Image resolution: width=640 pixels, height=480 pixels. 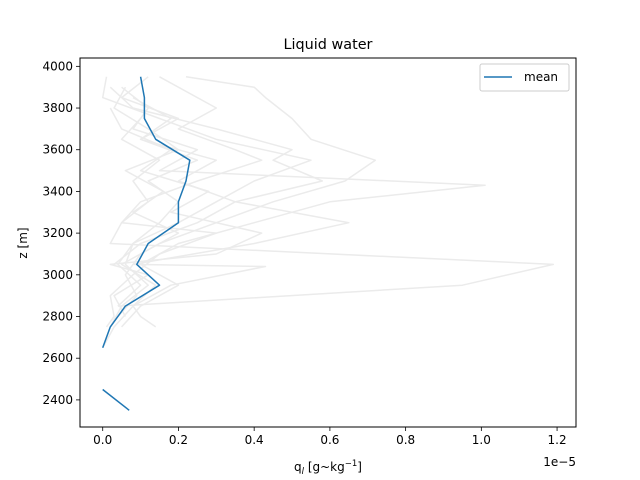 I want to click on legend: mean, so click(x=524, y=77).